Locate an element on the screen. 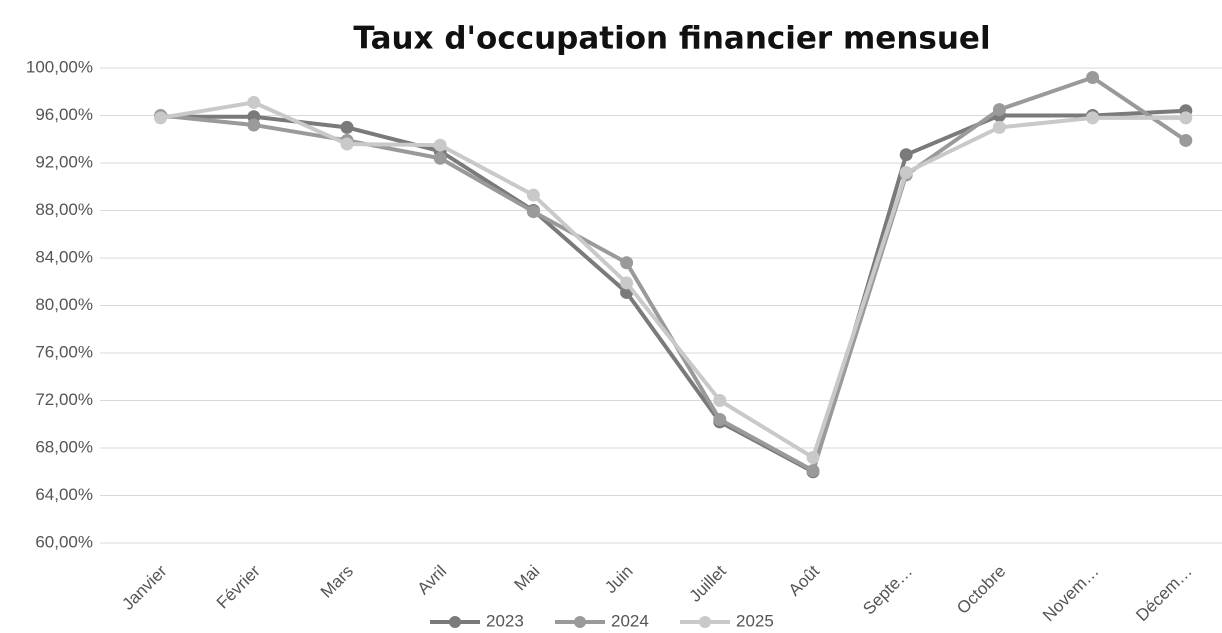  x-tick-label: Juillet is located at coordinates (708, 583).